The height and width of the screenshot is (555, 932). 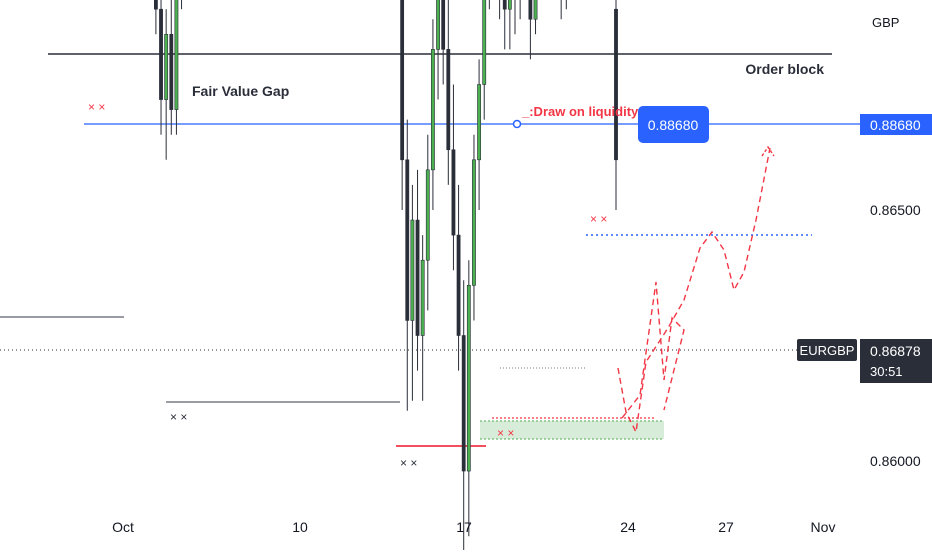 What do you see at coordinates (886, 371) in the screenshot?
I see `countdown-text: 30:51` at bounding box center [886, 371].